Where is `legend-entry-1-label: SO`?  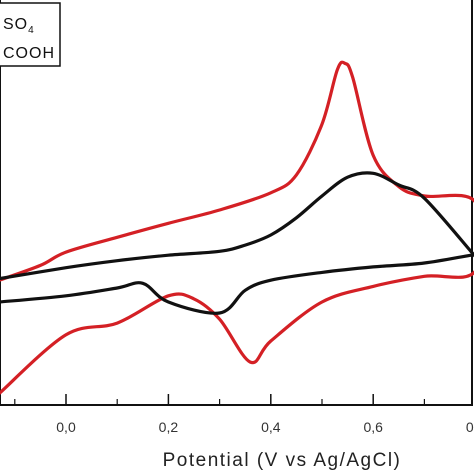 legend-entry-1-label: SO is located at coordinates (15, 24).